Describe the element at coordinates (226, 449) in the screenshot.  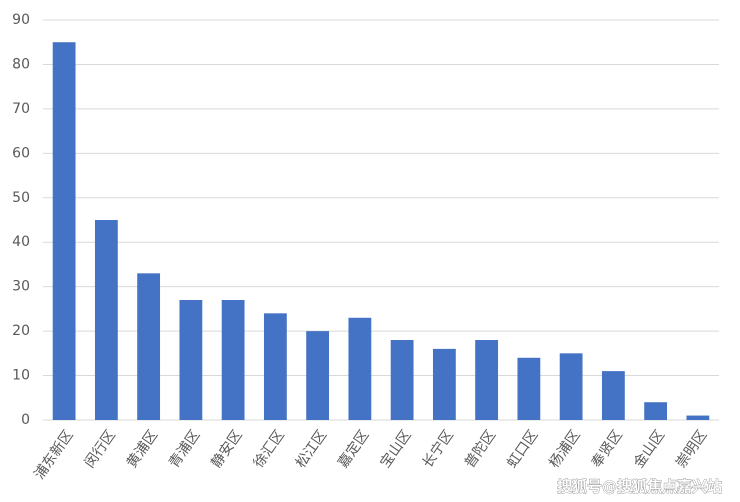
I see `x-tick-label: 静安区` at that location.